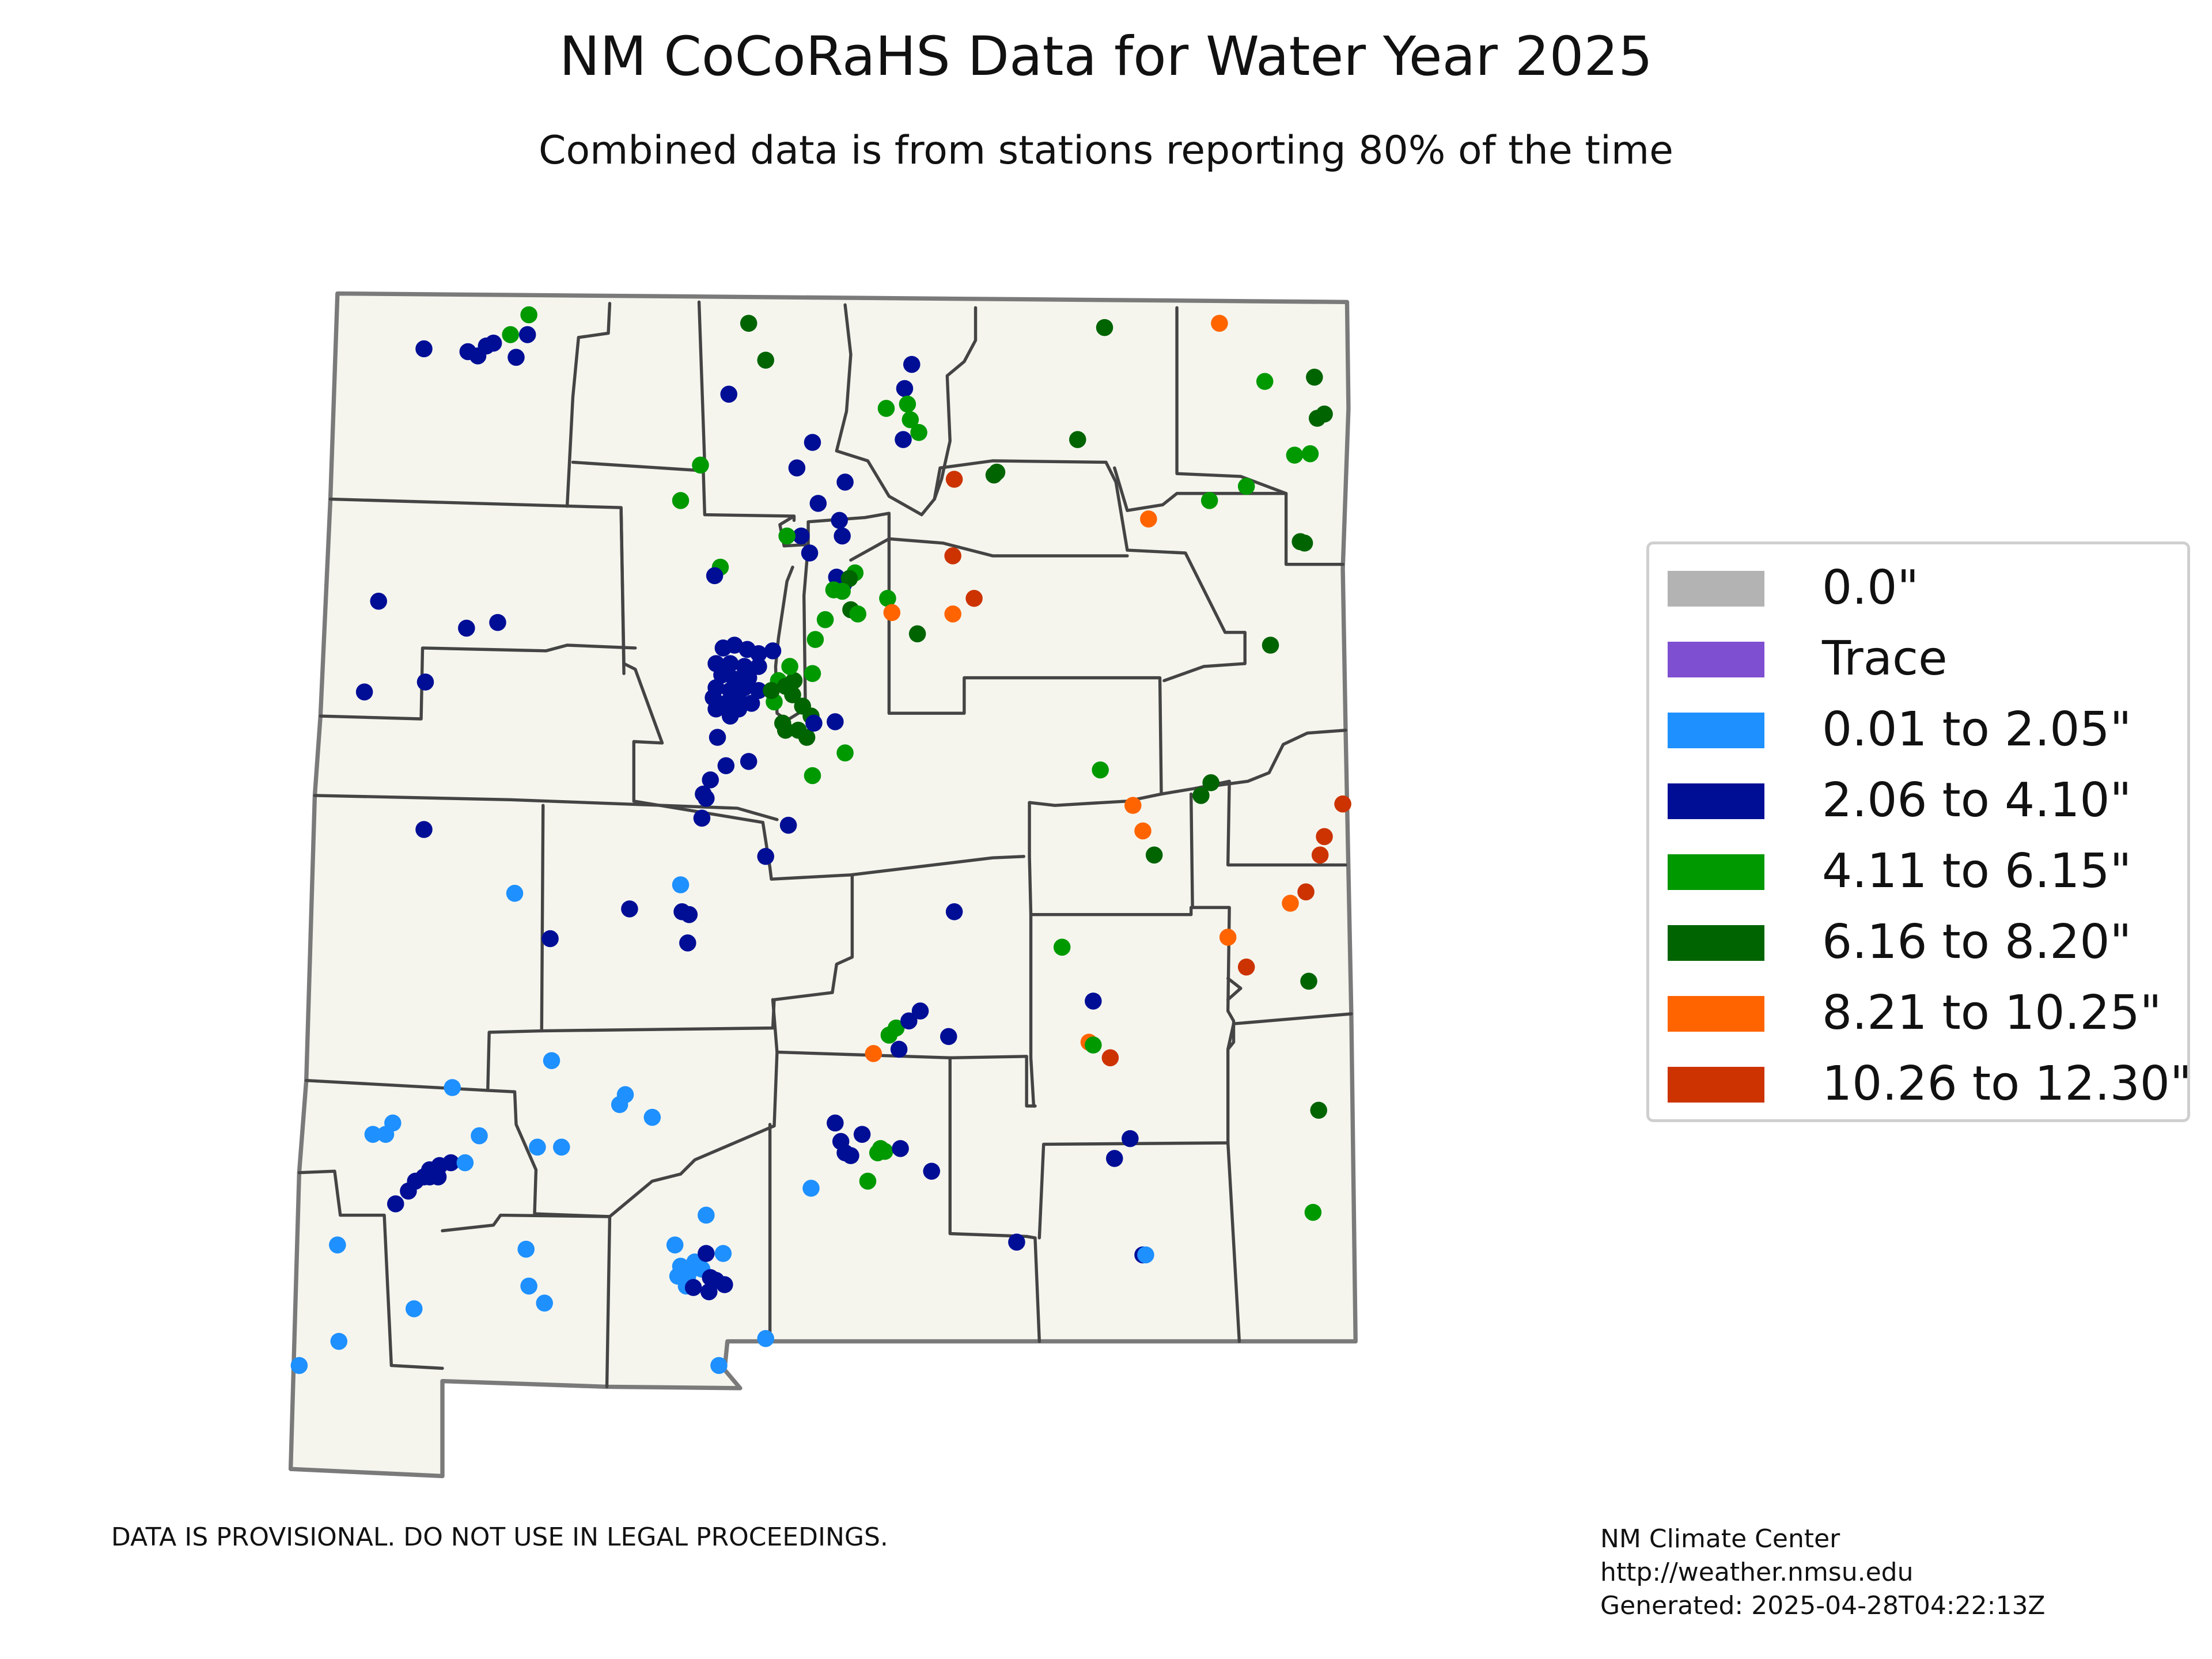 The height and width of the screenshot is (1659, 2212). I want to click on legend-label: 0.01 to 2.05", so click(1977, 729).